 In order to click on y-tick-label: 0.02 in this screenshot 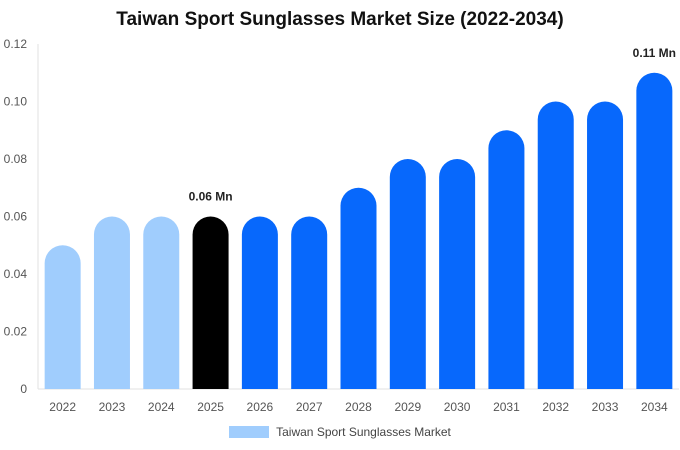, I will do `click(16, 332)`.